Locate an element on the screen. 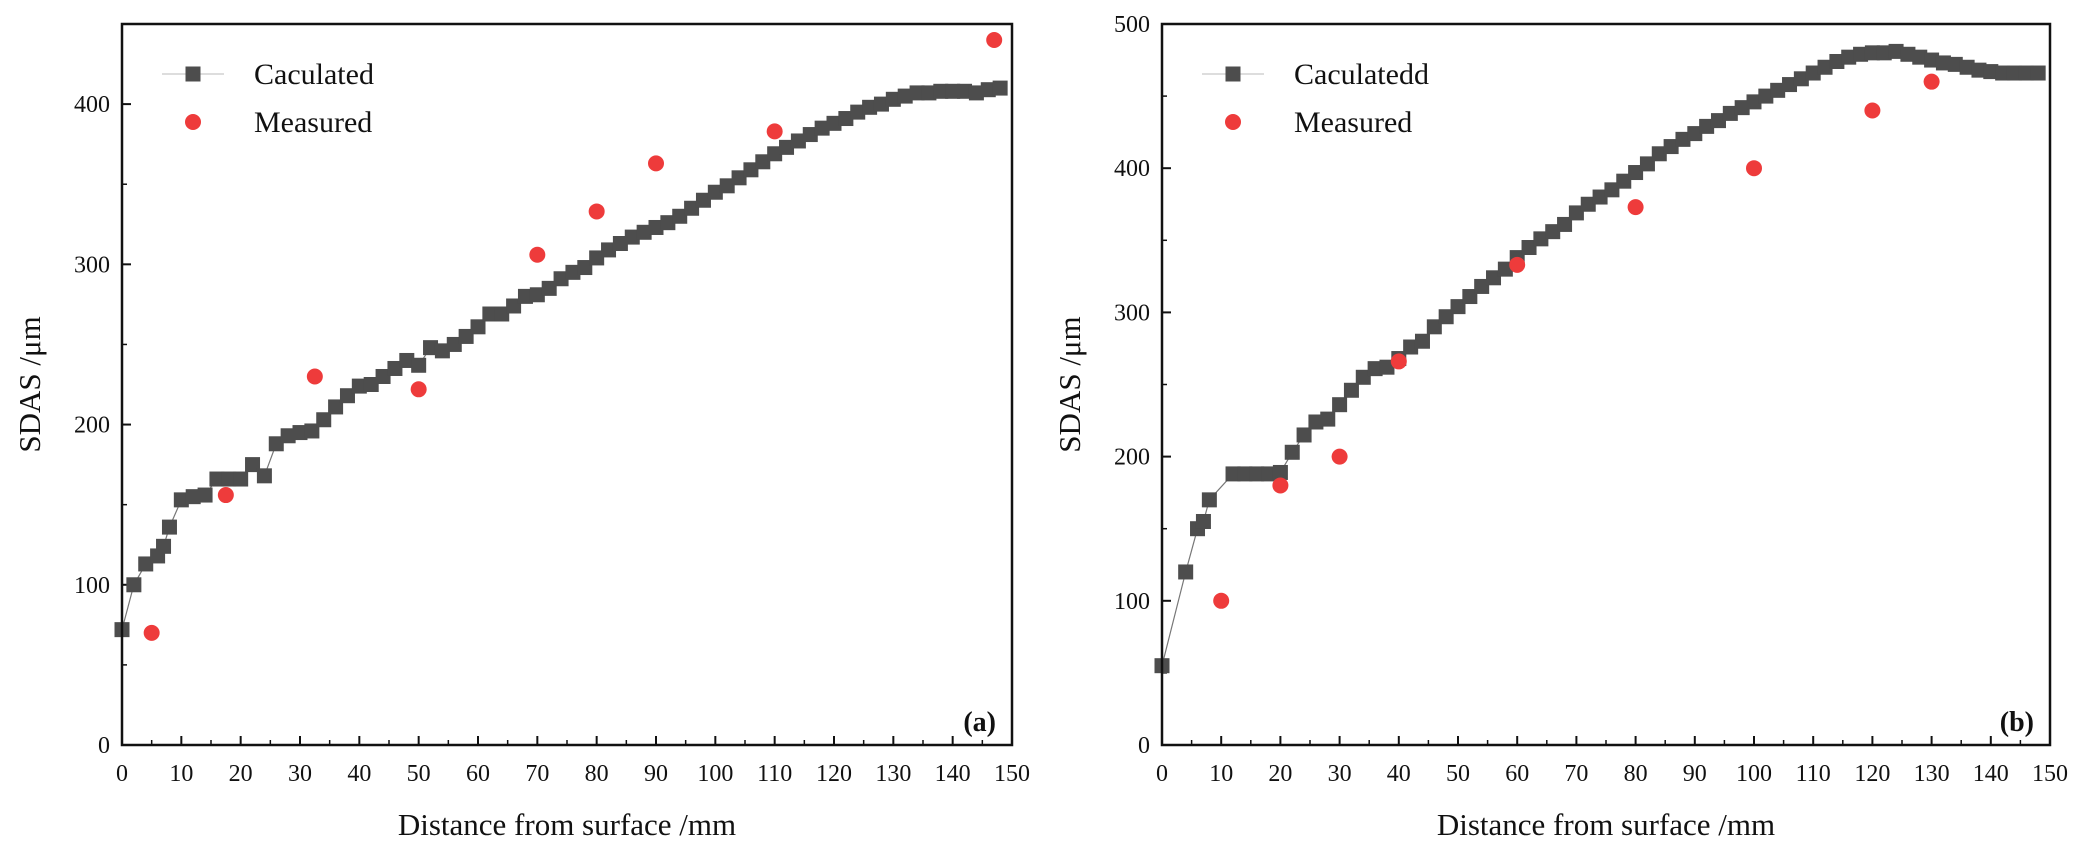 Image resolution: width=2084 pixels, height=858 pixels. legend-item-calculated: Caculatedd is located at coordinates (1315, 74).